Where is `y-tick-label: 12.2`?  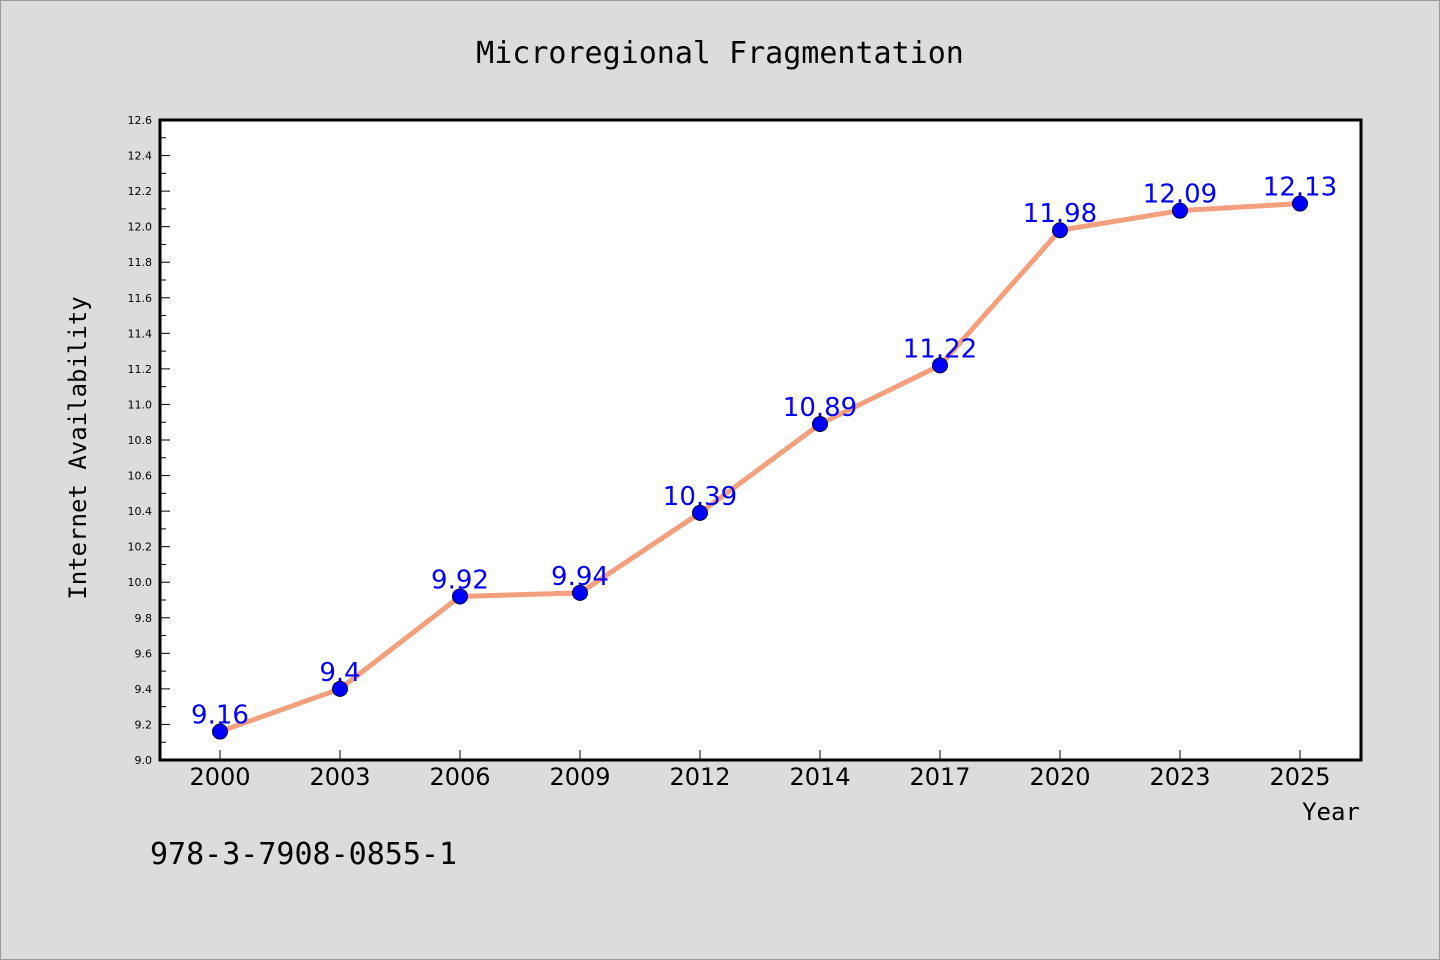 y-tick-label: 12.2 is located at coordinates (140, 191).